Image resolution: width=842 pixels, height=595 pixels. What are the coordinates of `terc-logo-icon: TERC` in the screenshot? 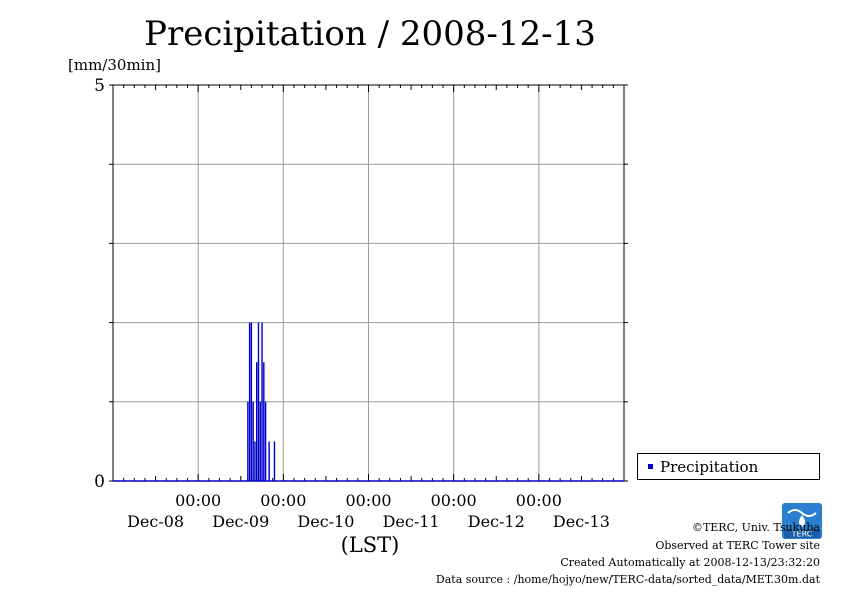 It's located at (802, 521).